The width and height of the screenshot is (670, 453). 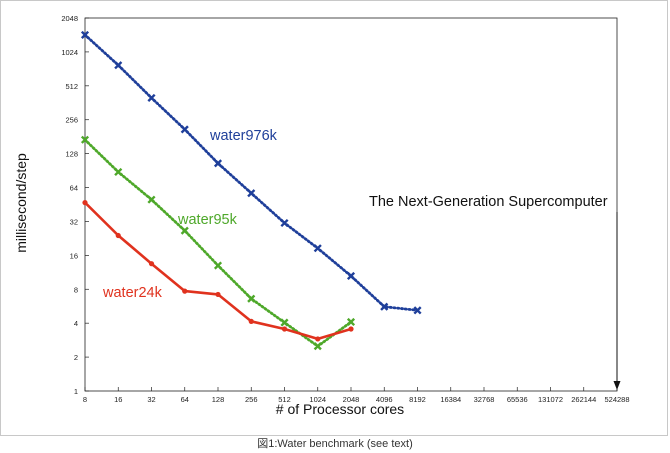 What do you see at coordinates (76, 391) in the screenshot?
I see `y-tick-label: 1` at bounding box center [76, 391].